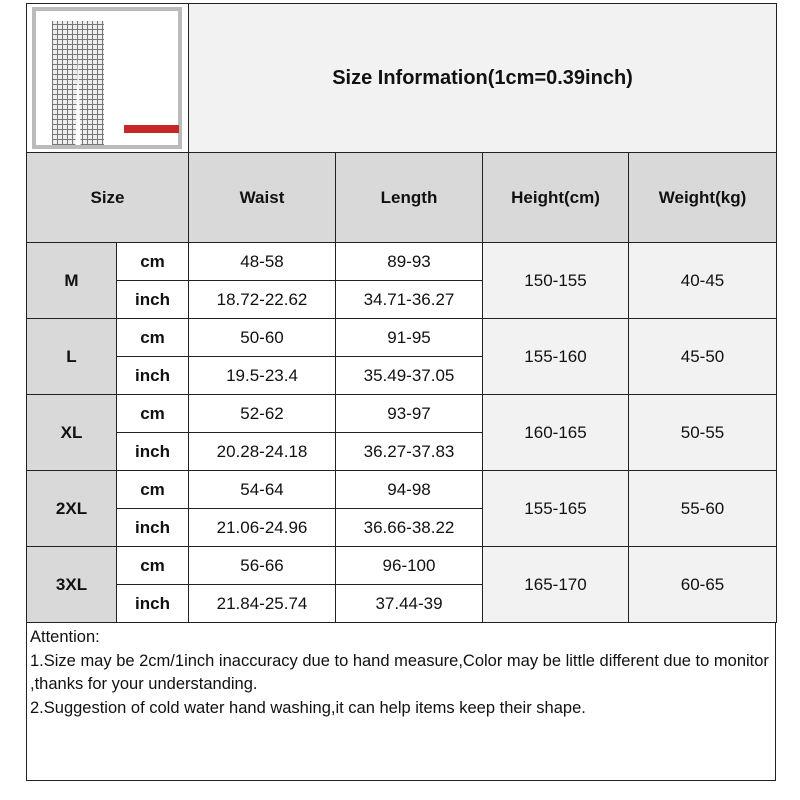 Image resolution: width=800 pixels, height=800 pixels. Describe the element at coordinates (409, 603) in the screenshot. I see `length-inch: 37.44-39` at that location.